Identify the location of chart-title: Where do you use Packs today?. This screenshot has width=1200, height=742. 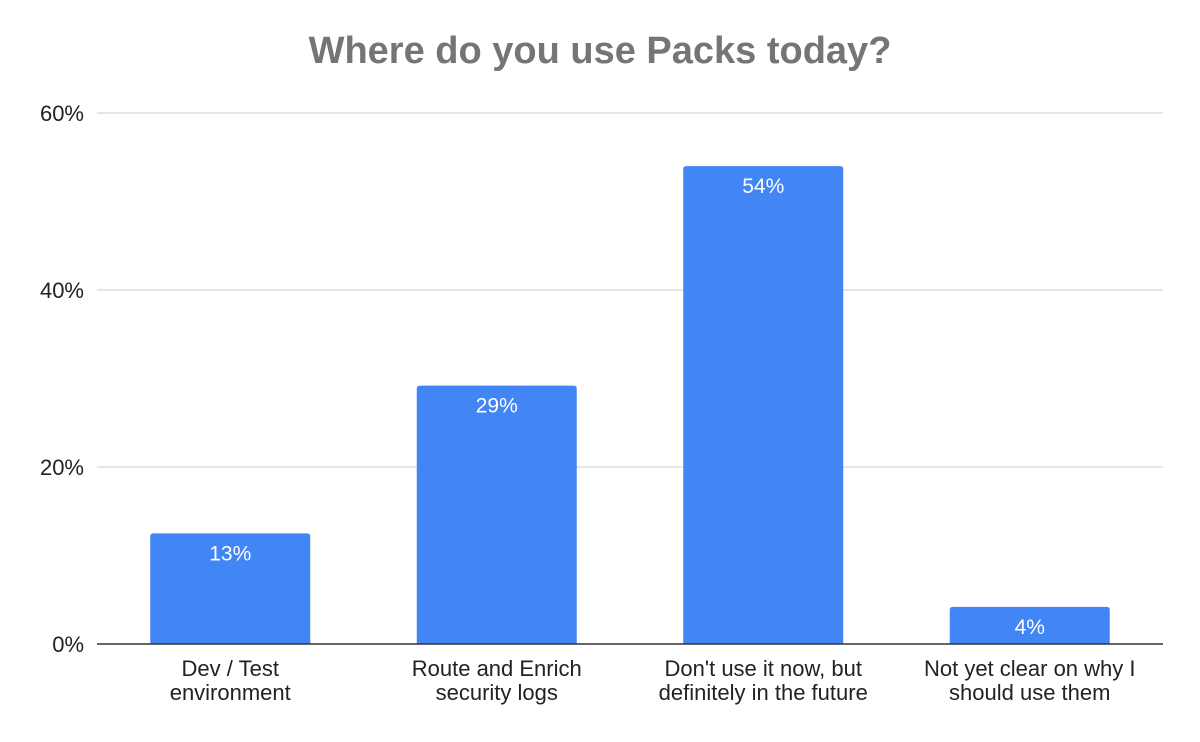
(600, 51).